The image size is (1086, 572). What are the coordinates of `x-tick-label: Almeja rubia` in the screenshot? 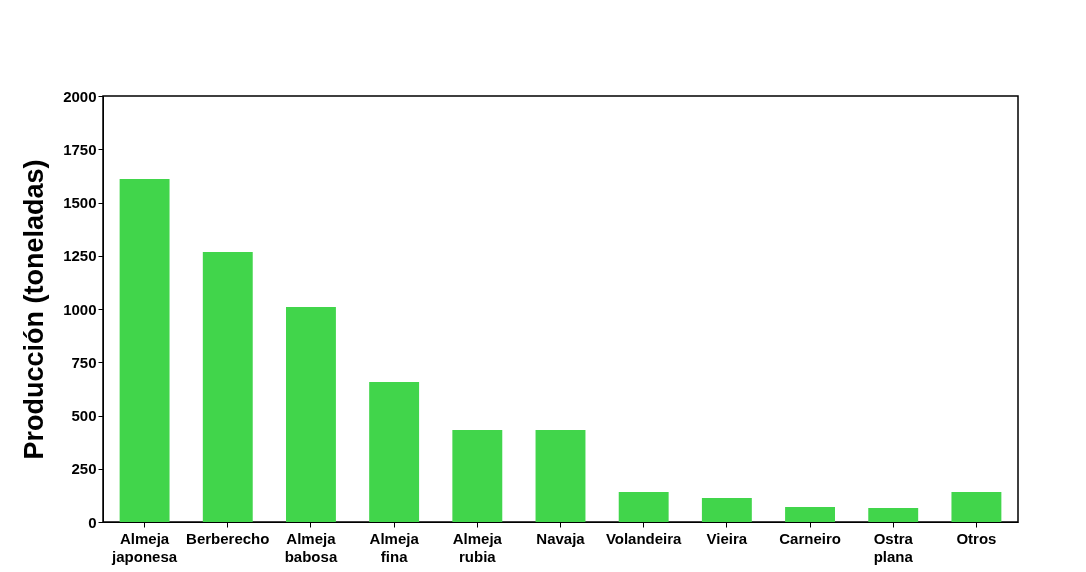 It's located at (477, 547).